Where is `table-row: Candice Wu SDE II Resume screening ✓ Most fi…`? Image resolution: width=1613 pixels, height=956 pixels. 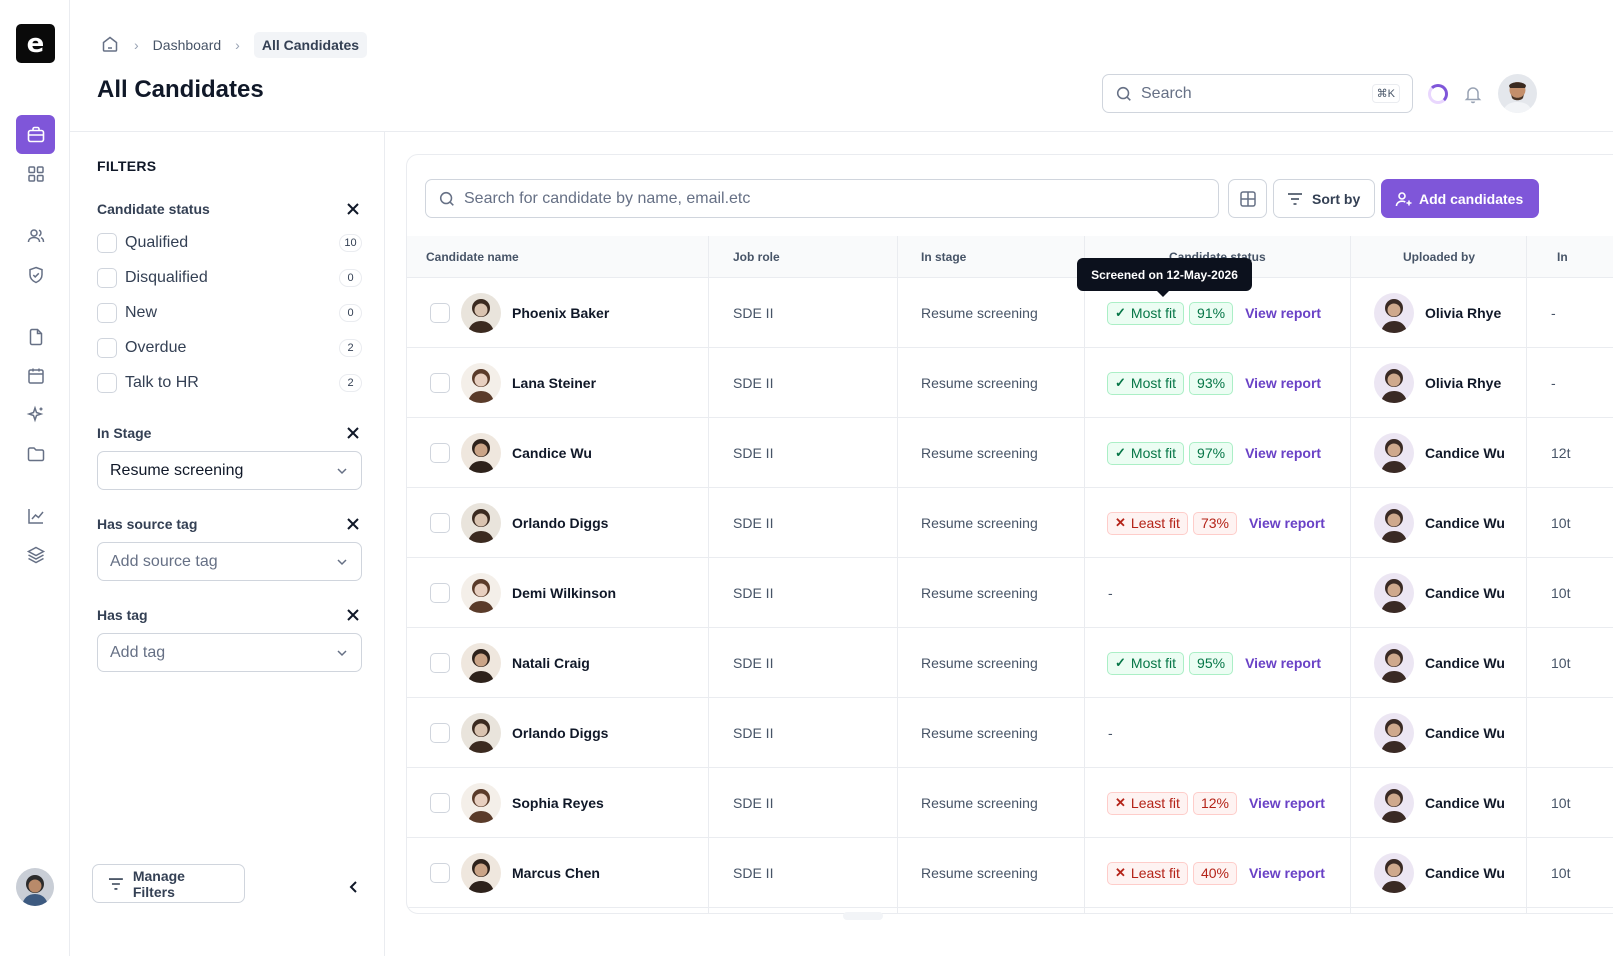 table-row: Candice Wu SDE II Resume screening ✓ Most fi… is located at coordinates (1010, 453).